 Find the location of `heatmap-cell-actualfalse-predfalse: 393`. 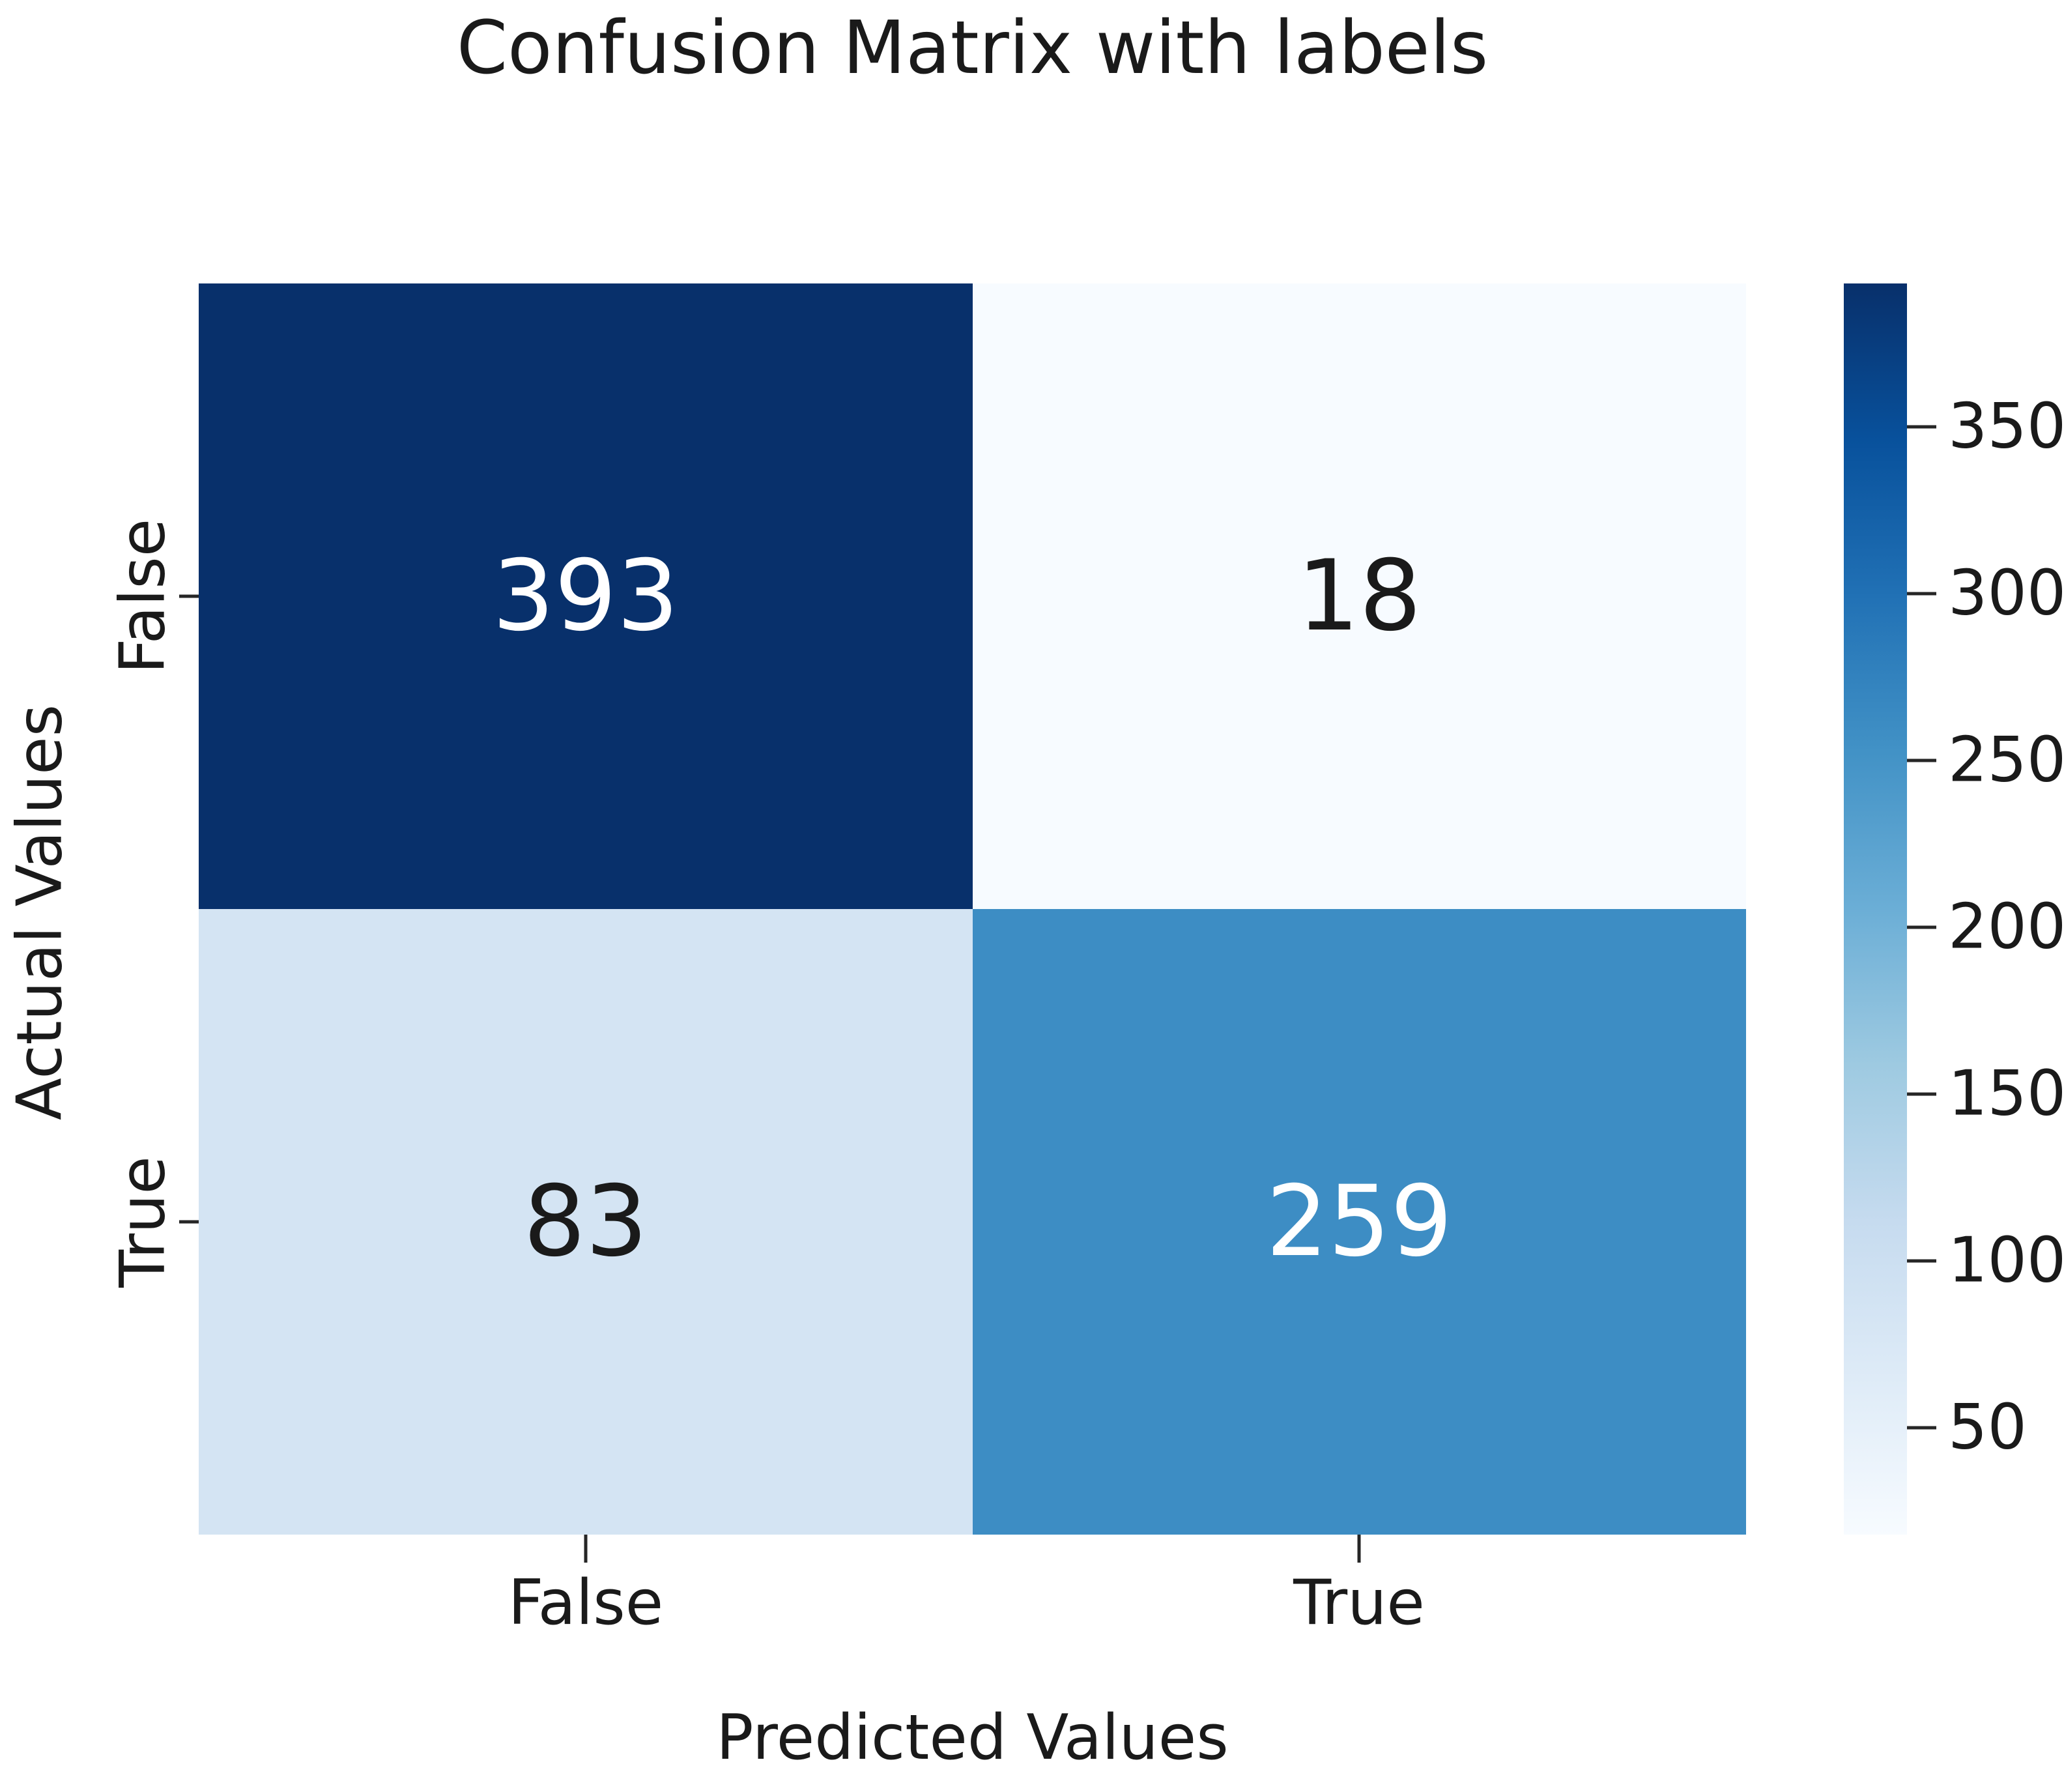

heatmap-cell-actualfalse-predfalse: 393 is located at coordinates (586, 596).